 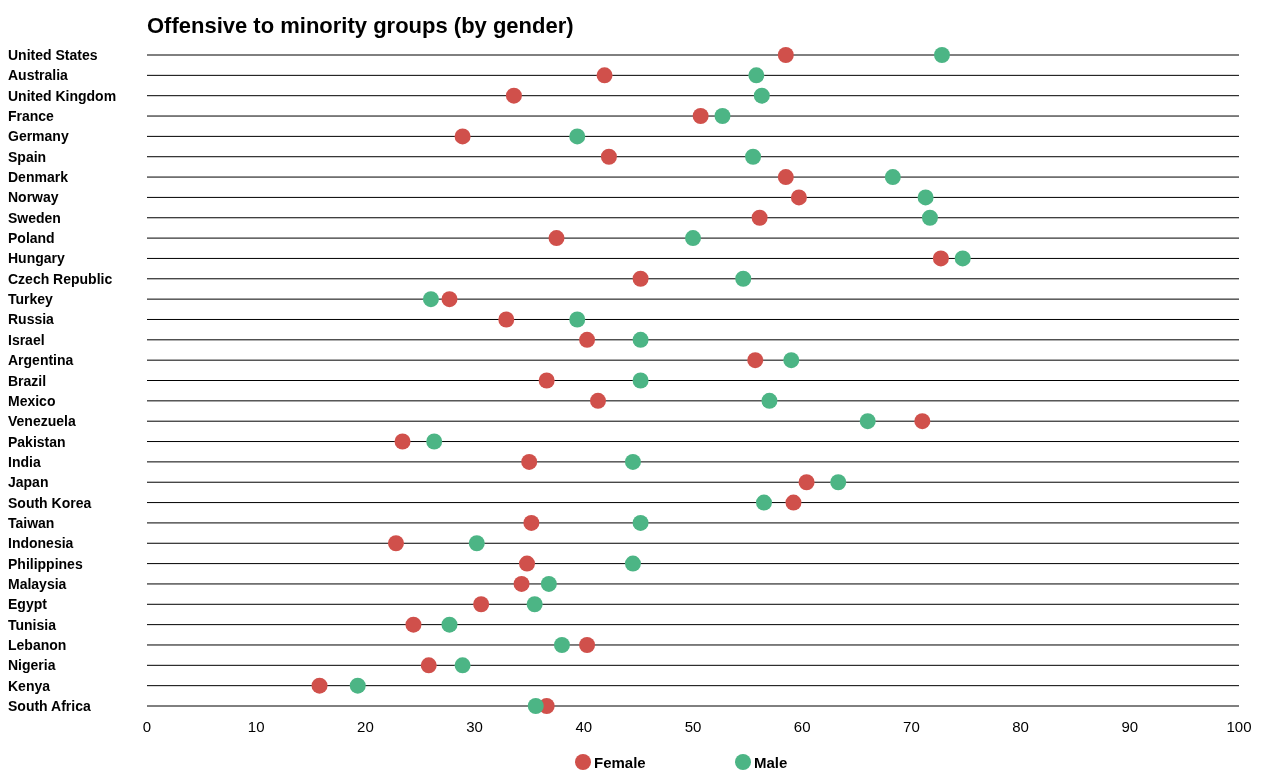 I want to click on y-tick-label: Kenya, so click(x=29, y=685).